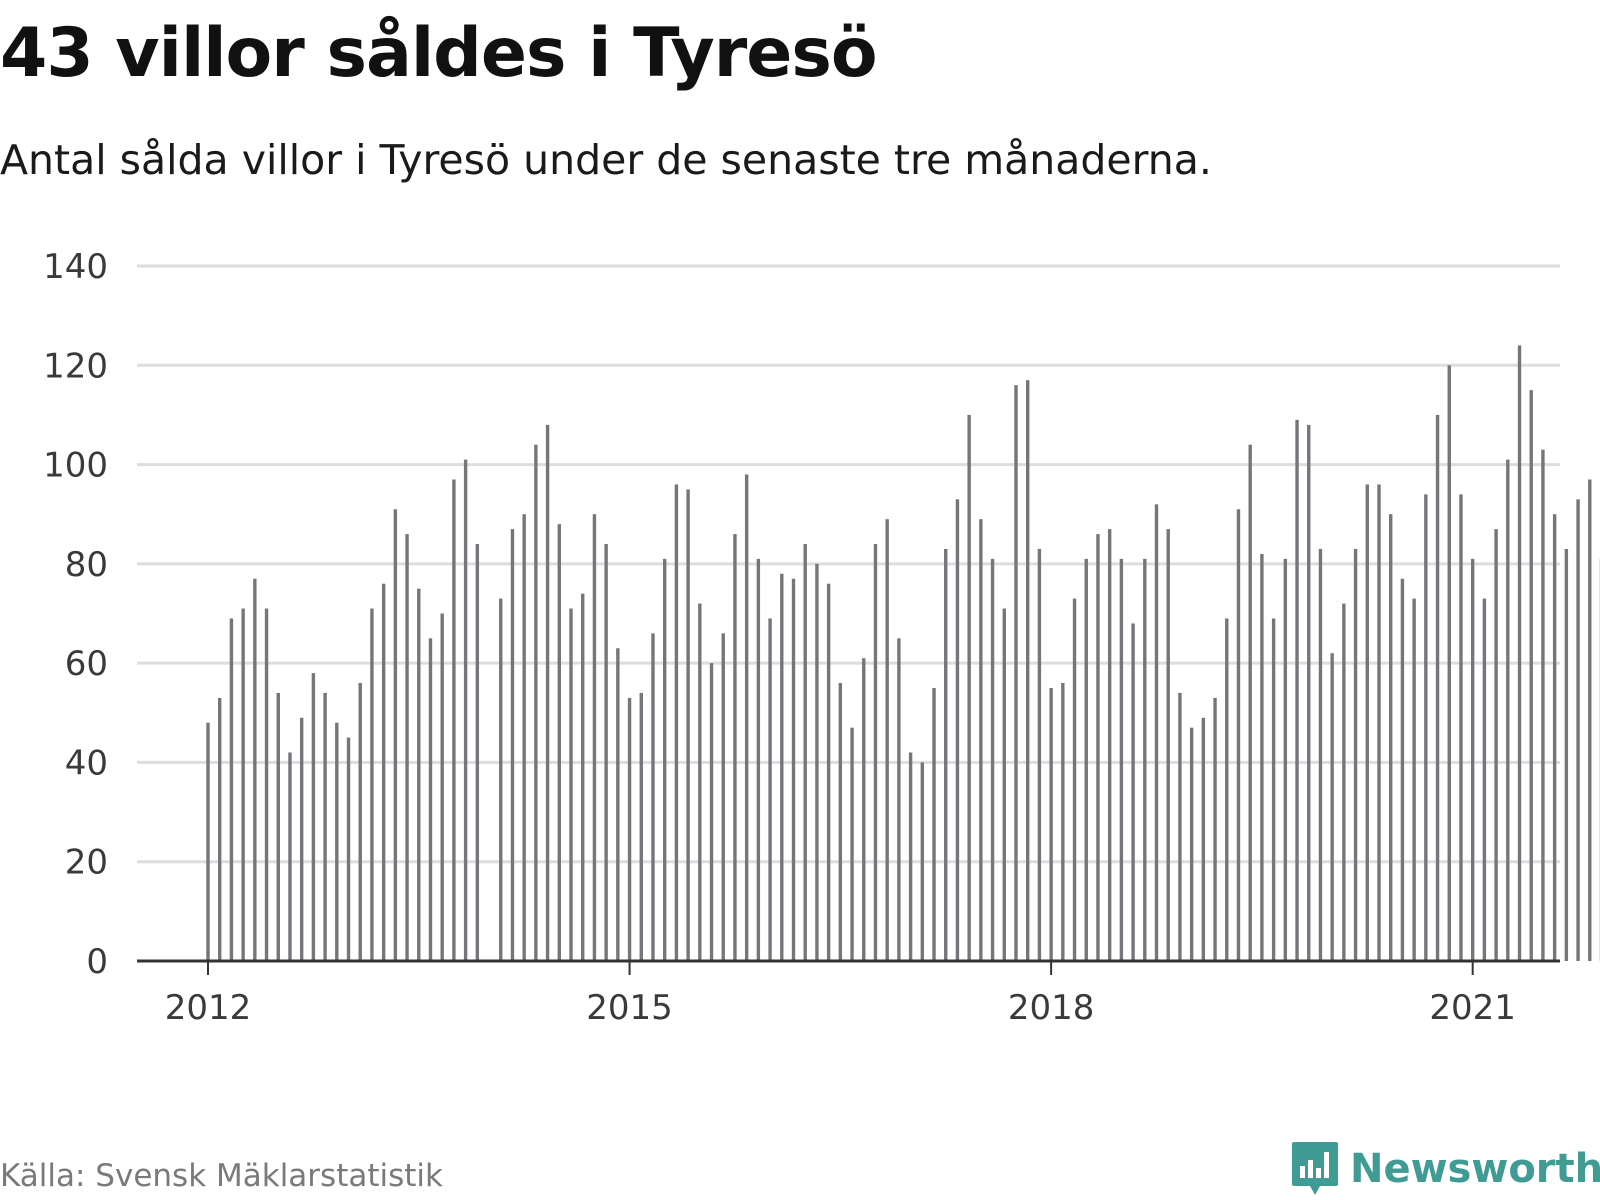 This screenshot has width=1600, height=1200. What do you see at coordinates (86, 863) in the screenshot?
I see `y-tick-label: 20` at bounding box center [86, 863].